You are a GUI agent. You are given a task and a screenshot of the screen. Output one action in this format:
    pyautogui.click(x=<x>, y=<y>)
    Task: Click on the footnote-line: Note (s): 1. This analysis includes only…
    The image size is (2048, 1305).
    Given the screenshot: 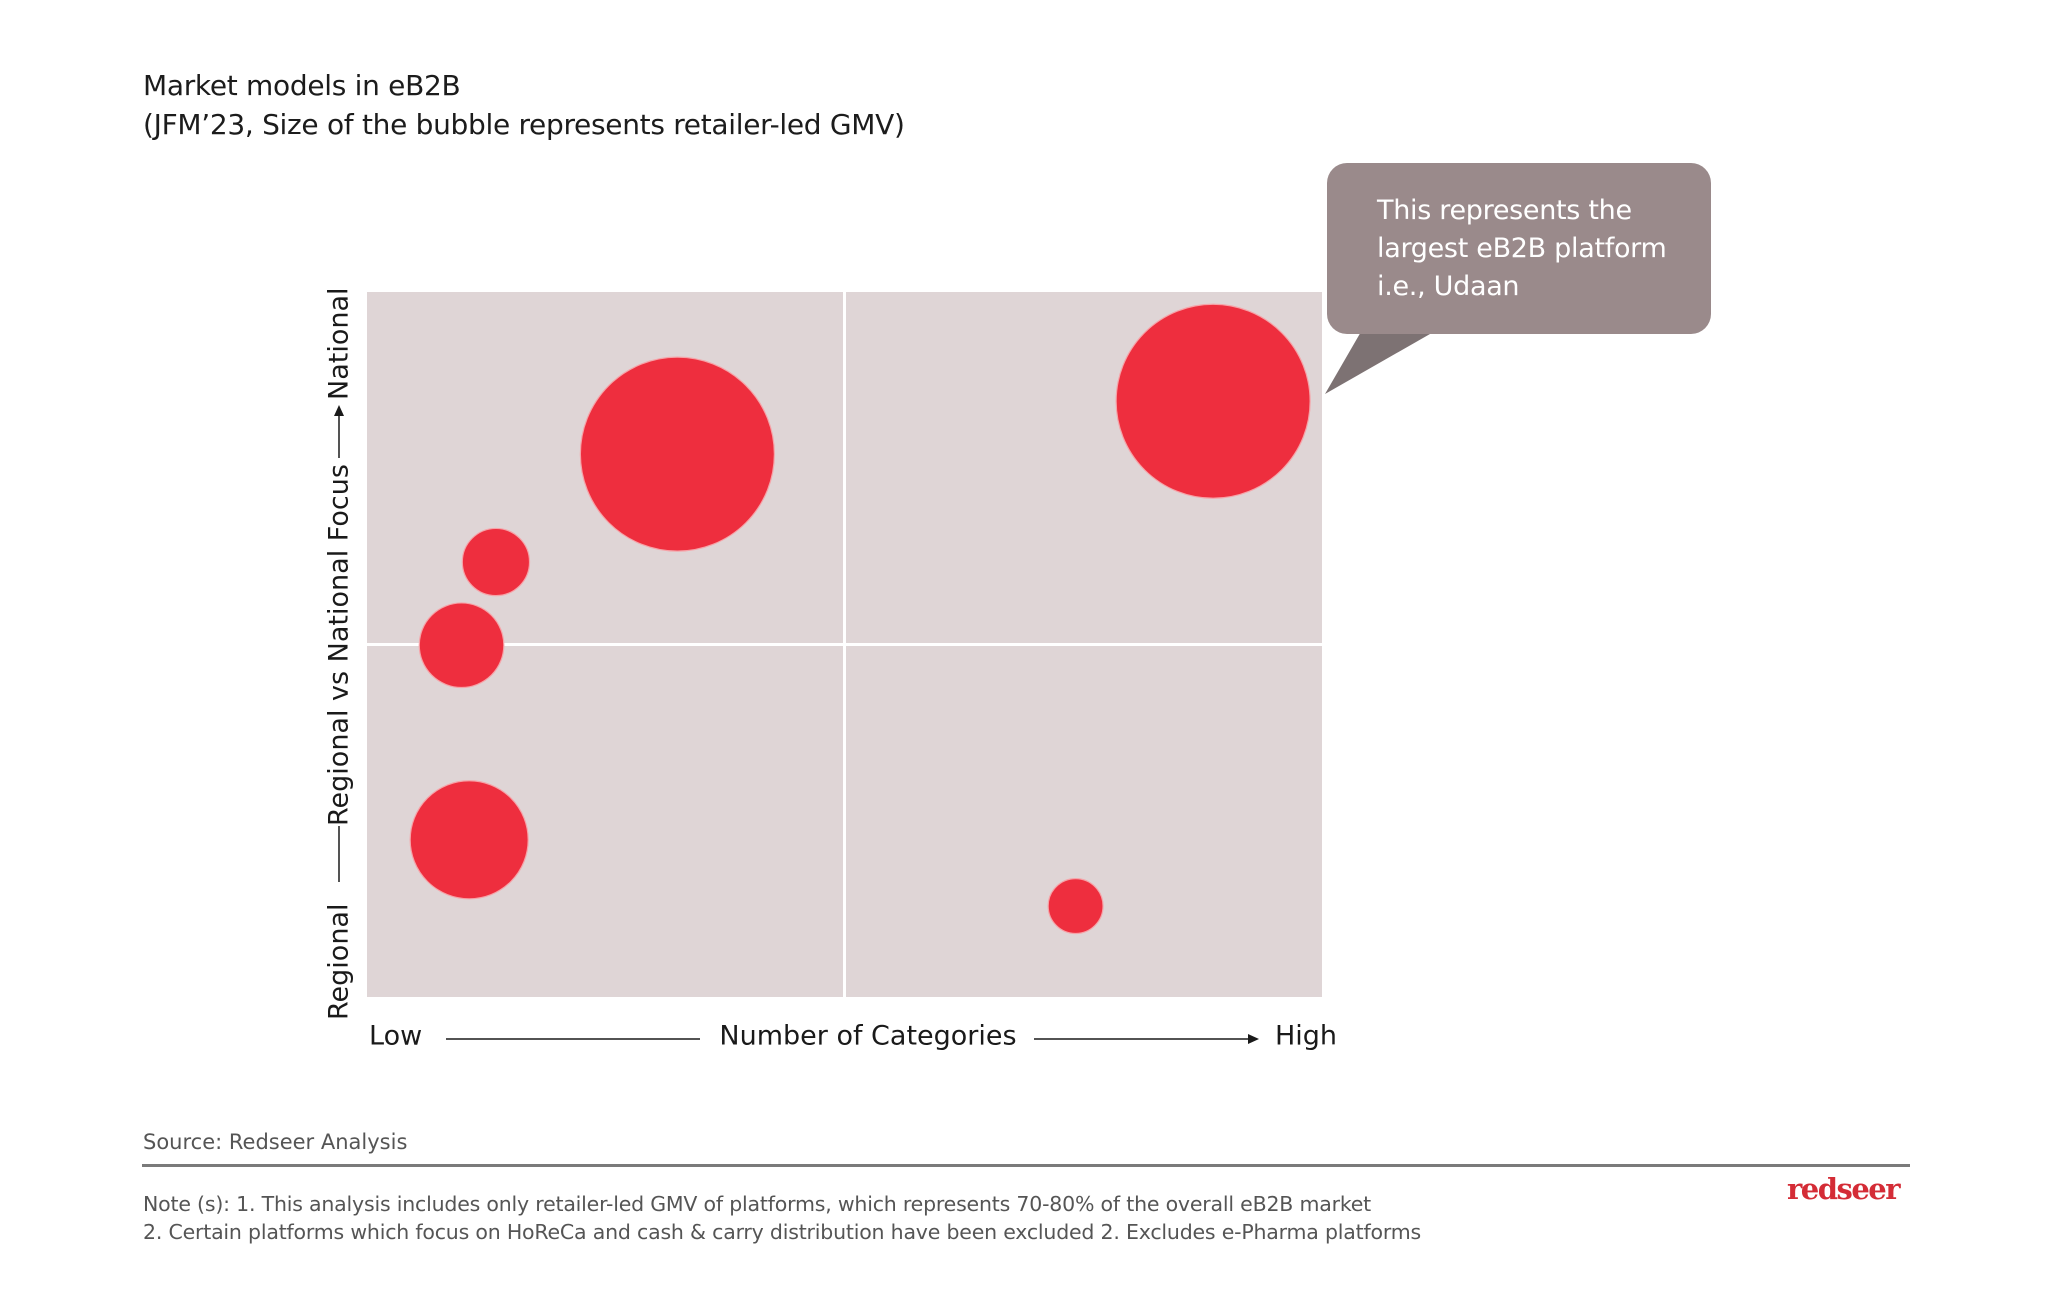 What is the action you would take?
    pyautogui.click(x=757, y=1204)
    